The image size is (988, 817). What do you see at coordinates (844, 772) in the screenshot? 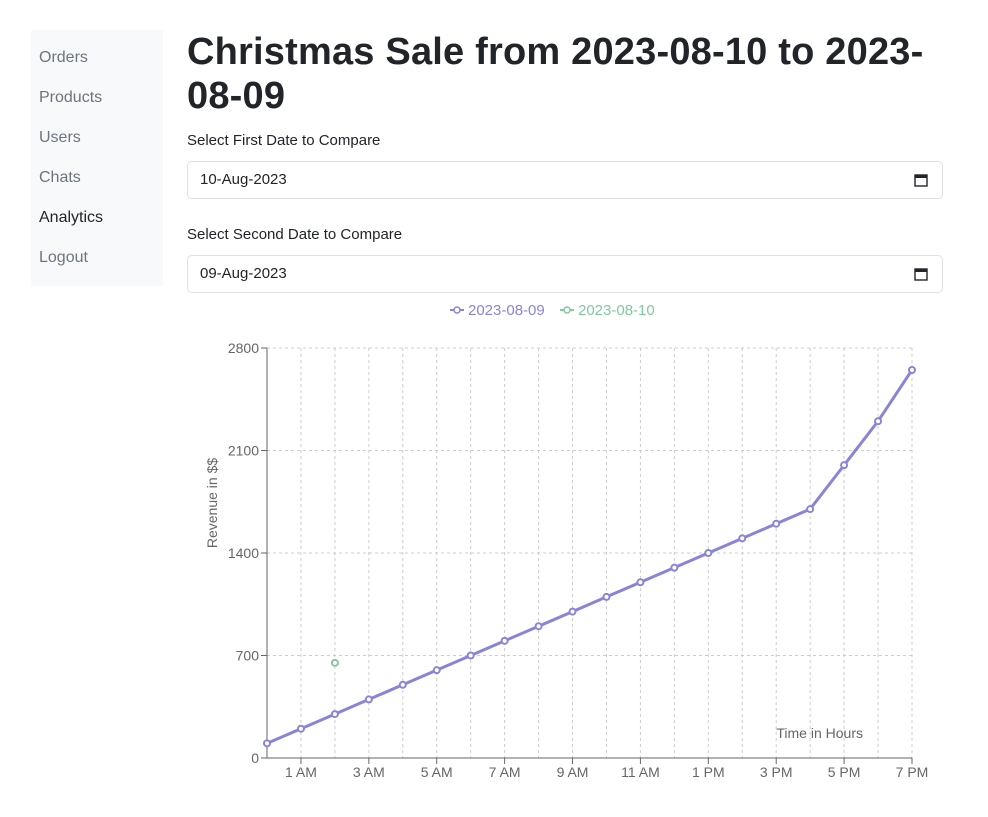
I see `x-tick-label: 5 PM` at bounding box center [844, 772].